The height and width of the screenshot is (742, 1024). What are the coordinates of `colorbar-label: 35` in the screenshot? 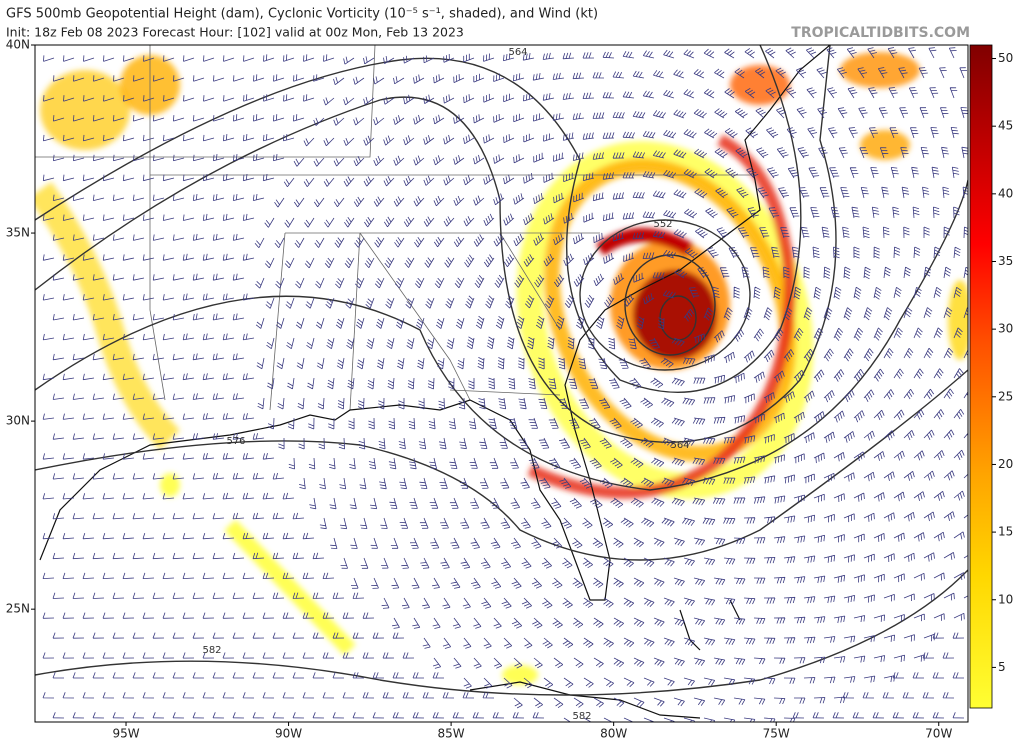 It's located at (1005, 261).